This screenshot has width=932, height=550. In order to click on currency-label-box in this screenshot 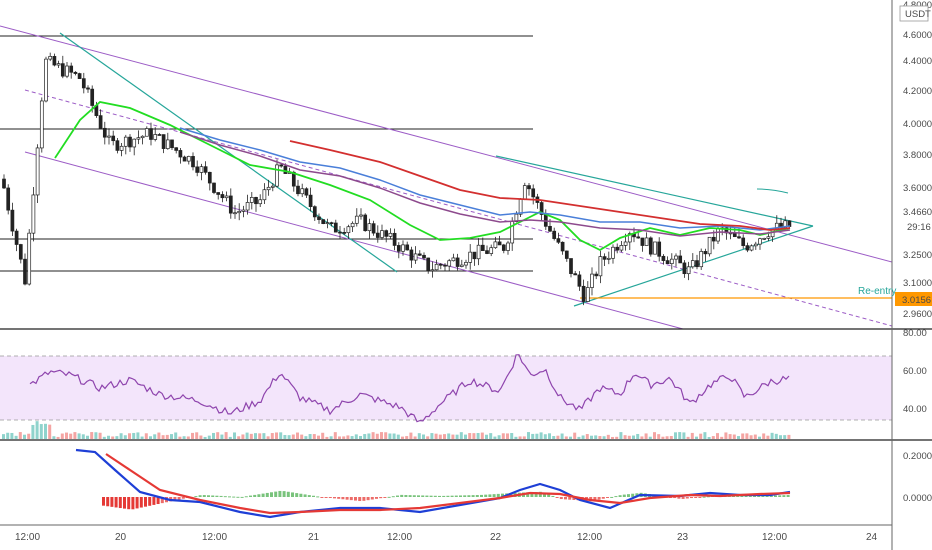, I will do `click(914, 13)`.